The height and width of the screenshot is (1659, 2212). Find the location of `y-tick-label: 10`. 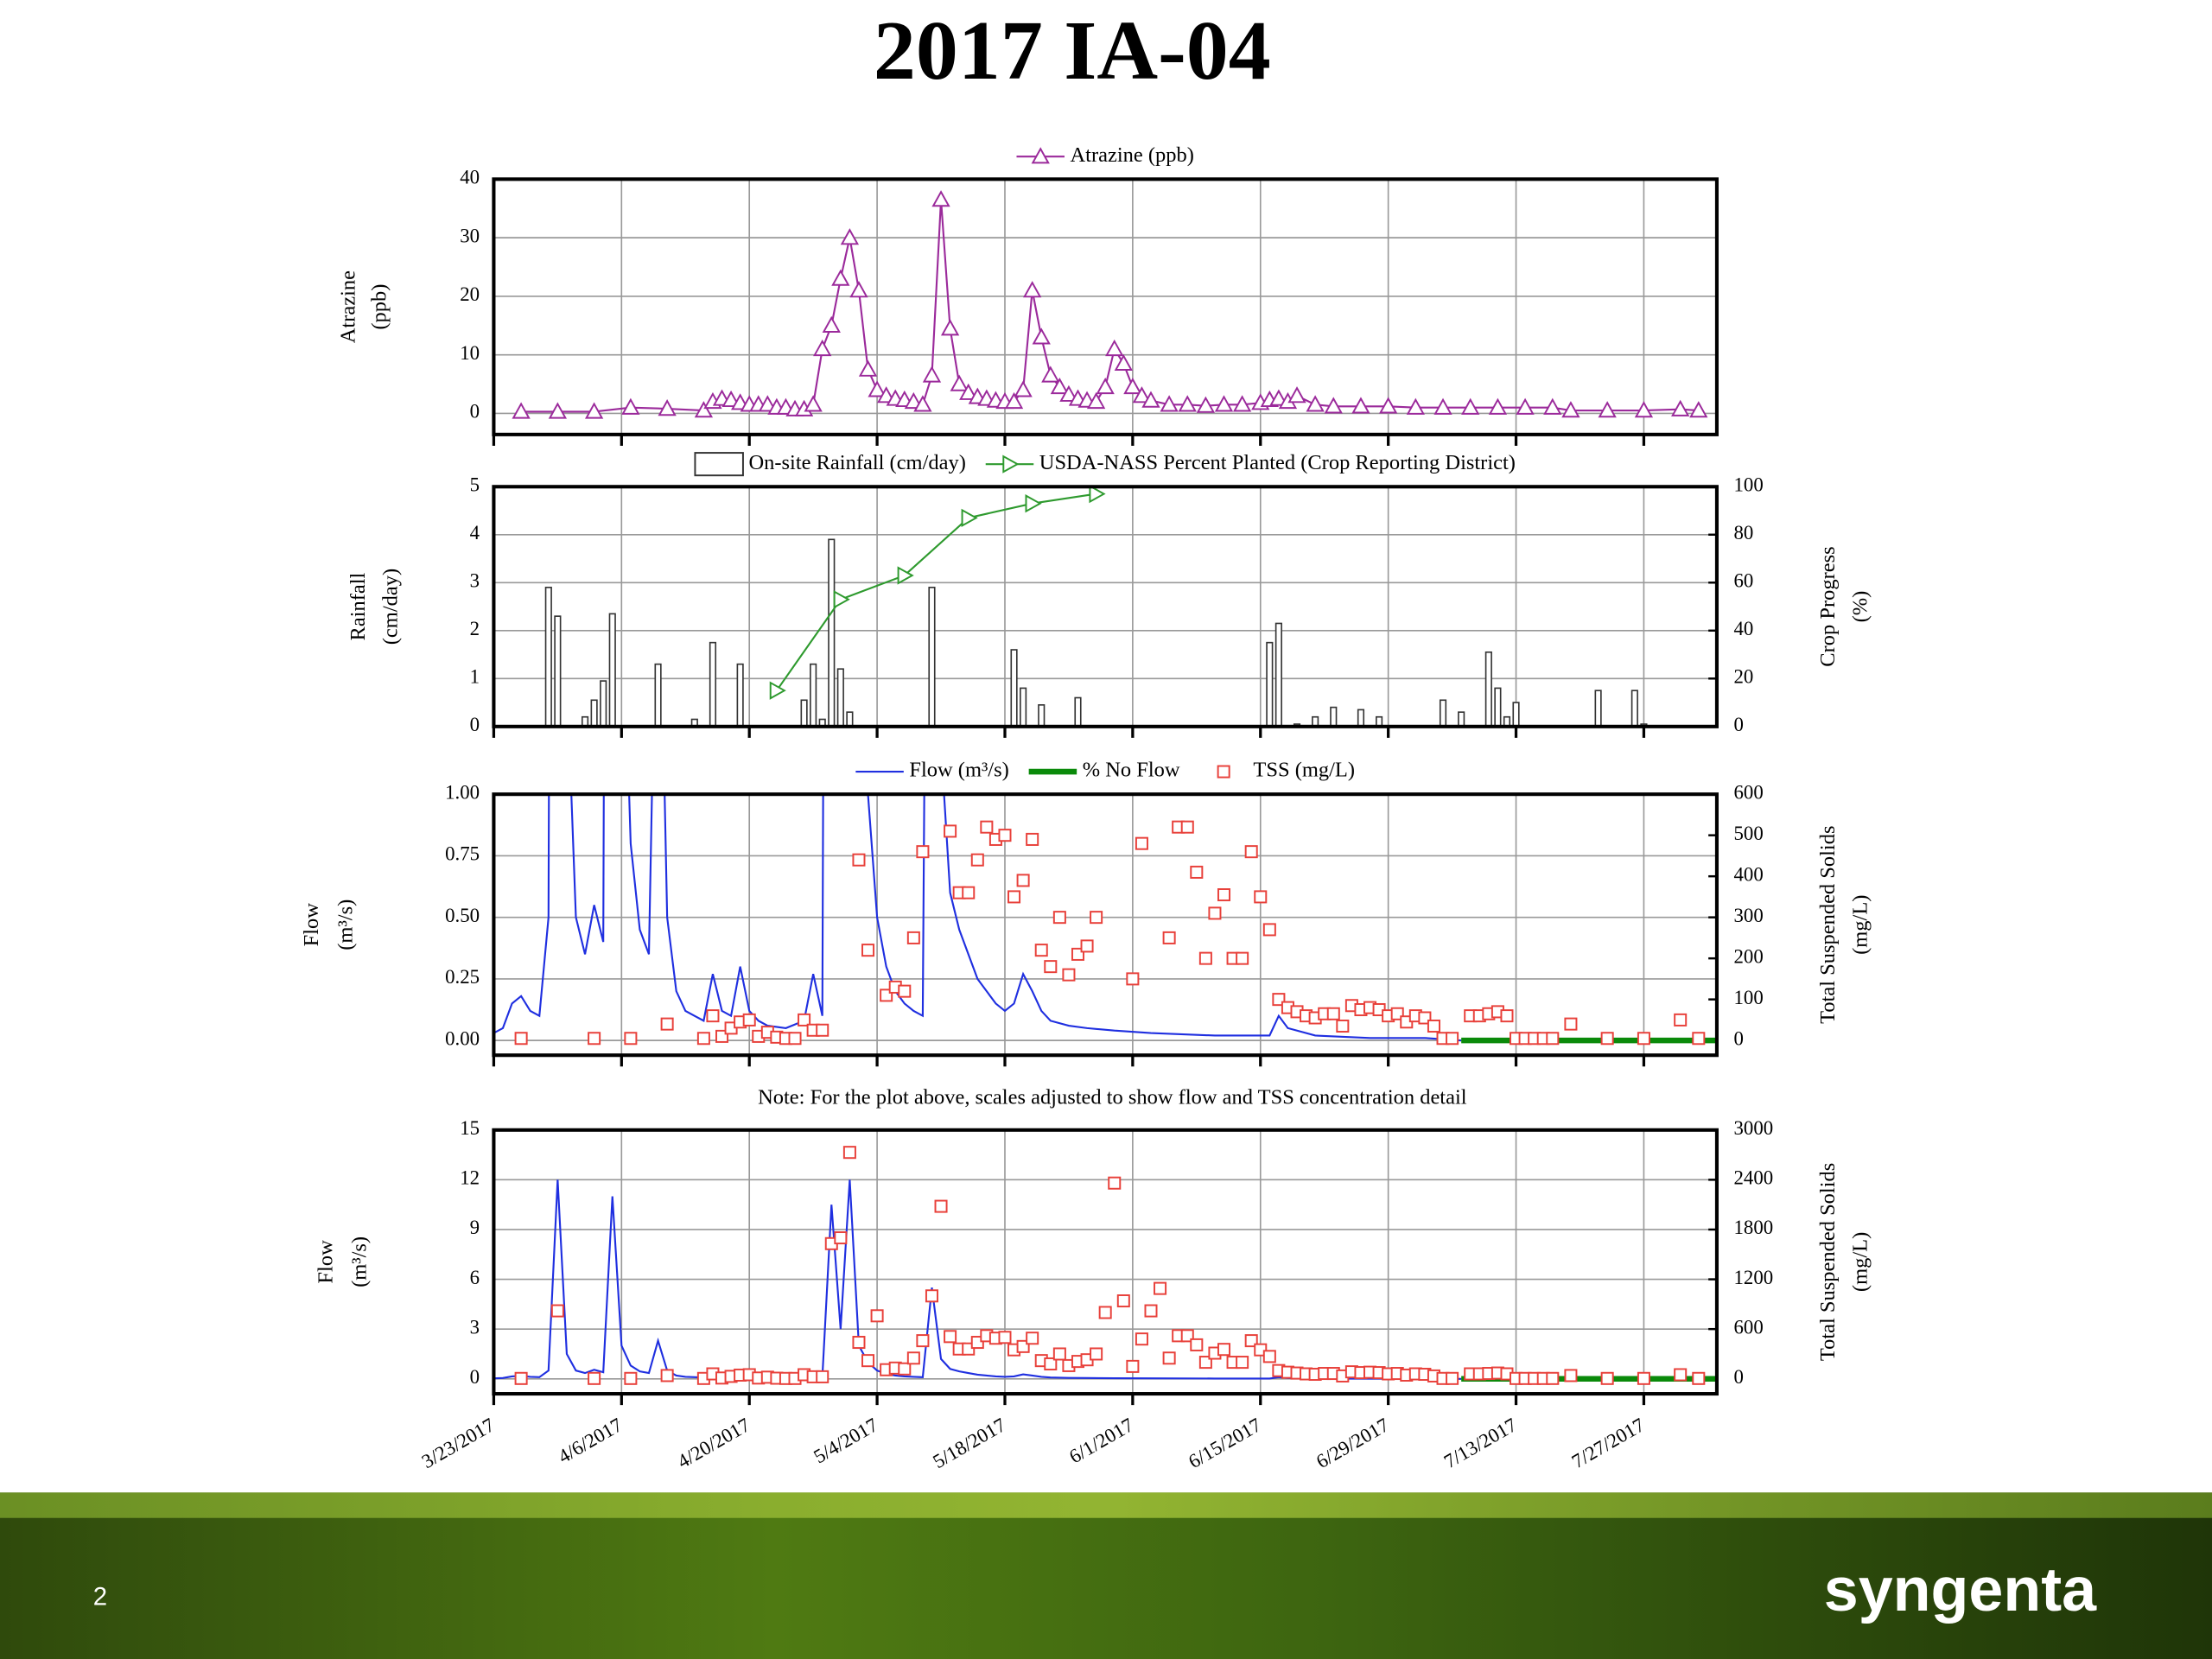

y-tick-label: 10 is located at coordinates (470, 353).